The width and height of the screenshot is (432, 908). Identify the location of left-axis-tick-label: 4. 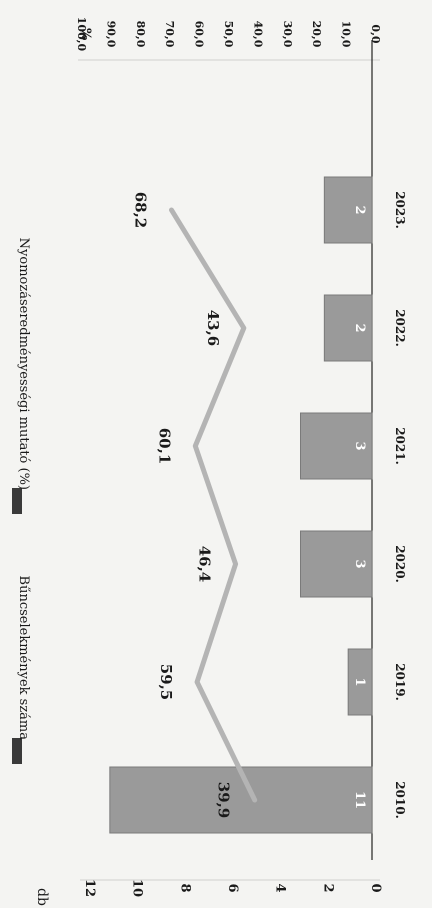
(280, 887).